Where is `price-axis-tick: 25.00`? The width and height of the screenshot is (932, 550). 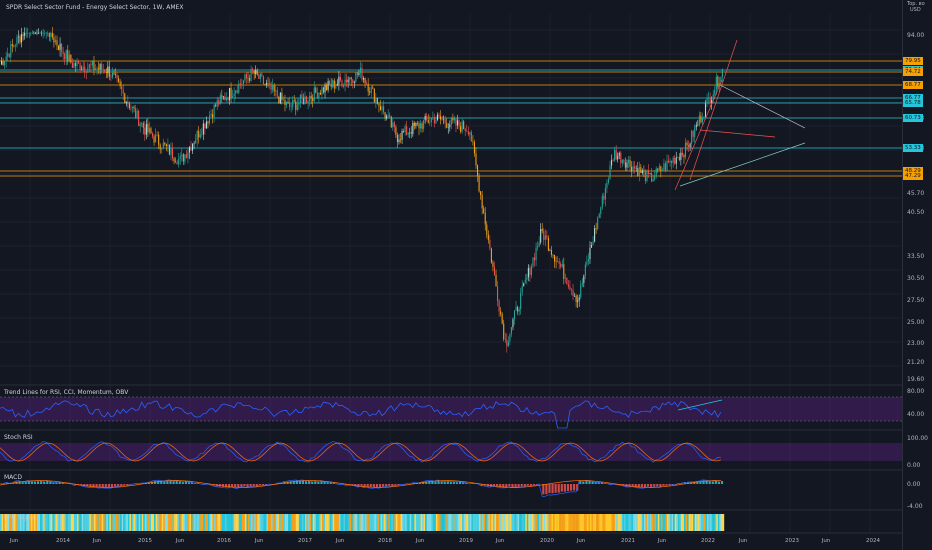 price-axis-tick: 25.00 is located at coordinates (916, 322).